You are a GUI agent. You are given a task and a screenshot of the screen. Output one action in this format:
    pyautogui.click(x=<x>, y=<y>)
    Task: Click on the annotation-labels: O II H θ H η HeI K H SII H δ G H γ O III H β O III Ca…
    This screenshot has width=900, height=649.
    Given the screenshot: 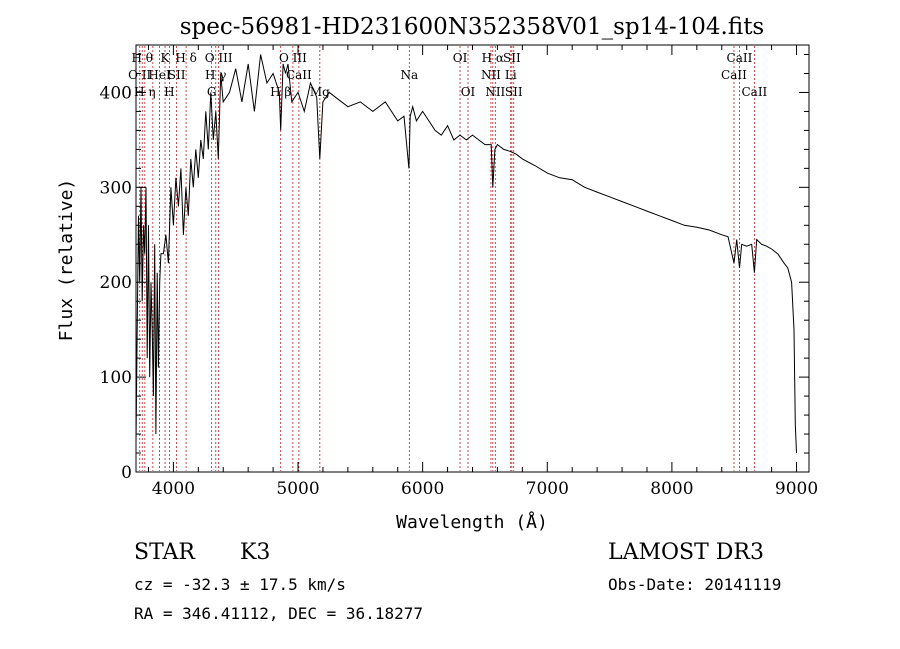 What is the action you would take?
    pyautogui.click(x=447, y=75)
    